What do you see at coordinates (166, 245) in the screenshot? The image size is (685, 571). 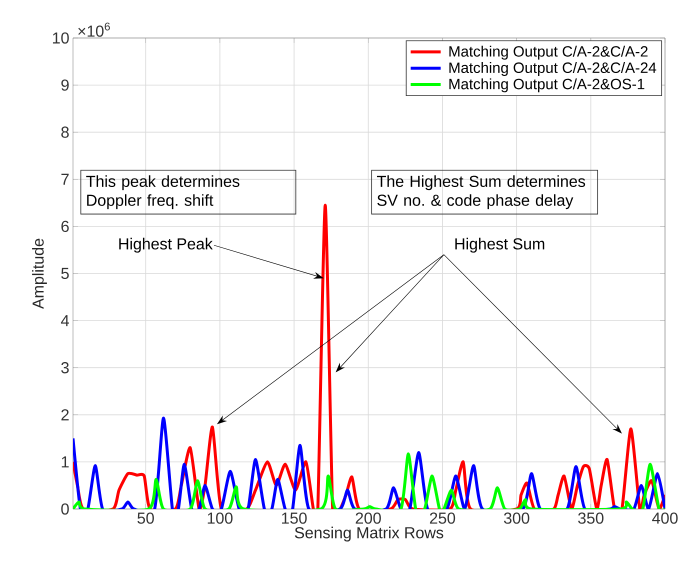 I see `annotation: Highest Peak` at bounding box center [166, 245].